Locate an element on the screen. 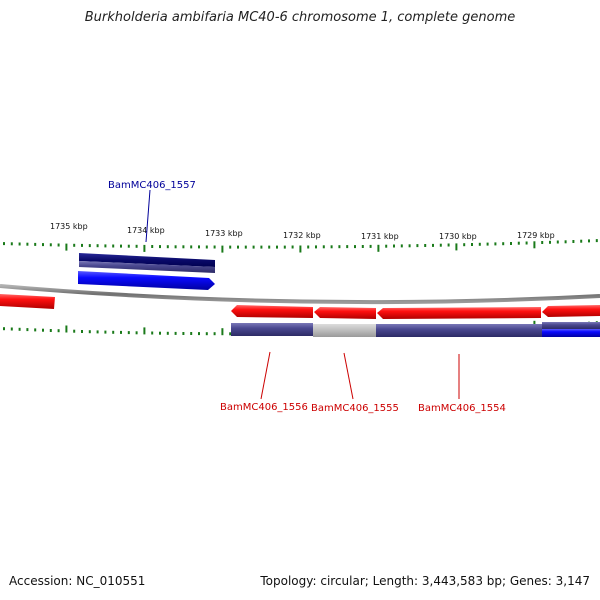 The image size is (600, 600). scale-label-1734: 1734 kbp is located at coordinates (146, 230).